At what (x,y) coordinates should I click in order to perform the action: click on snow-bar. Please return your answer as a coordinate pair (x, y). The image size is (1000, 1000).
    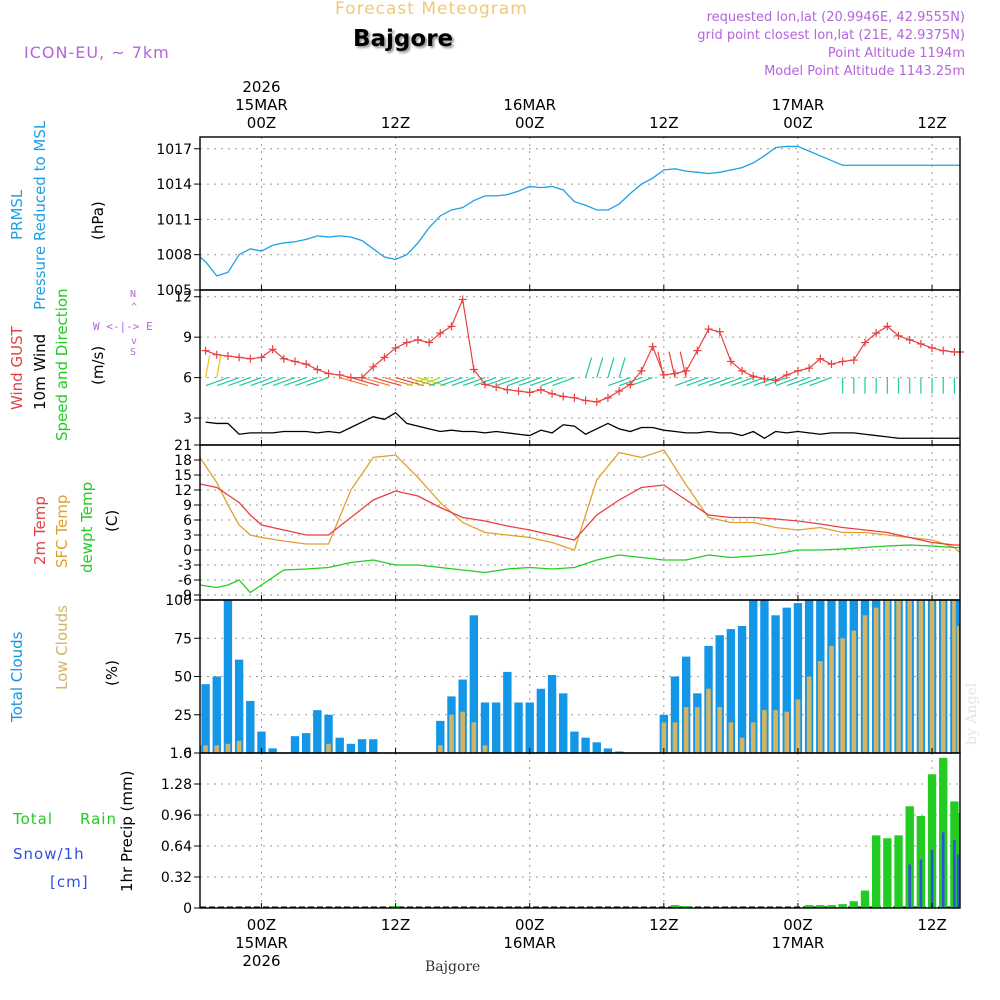
    Looking at the image, I should click on (957, 881).